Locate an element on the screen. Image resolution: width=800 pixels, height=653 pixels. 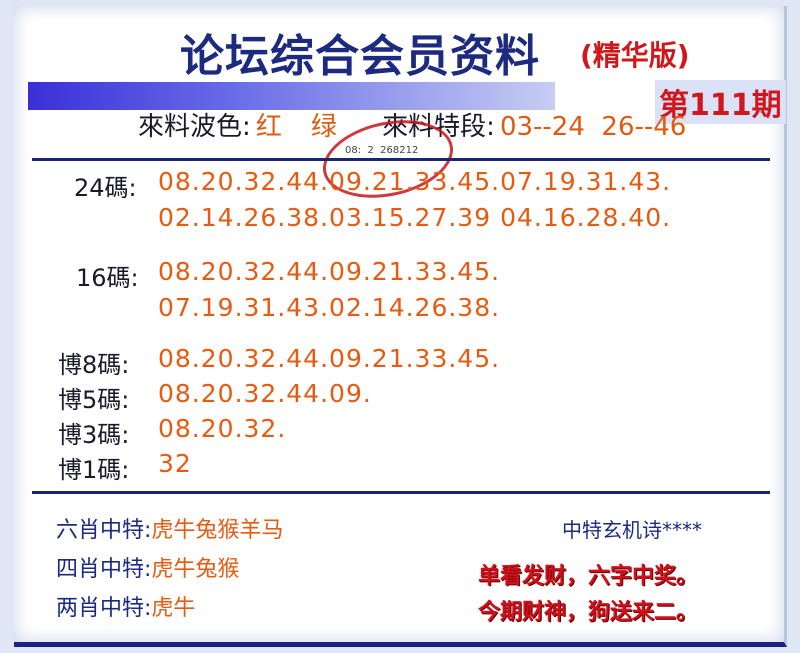
zodiac-value: 虎牛兔猴 is located at coordinates (195, 569).